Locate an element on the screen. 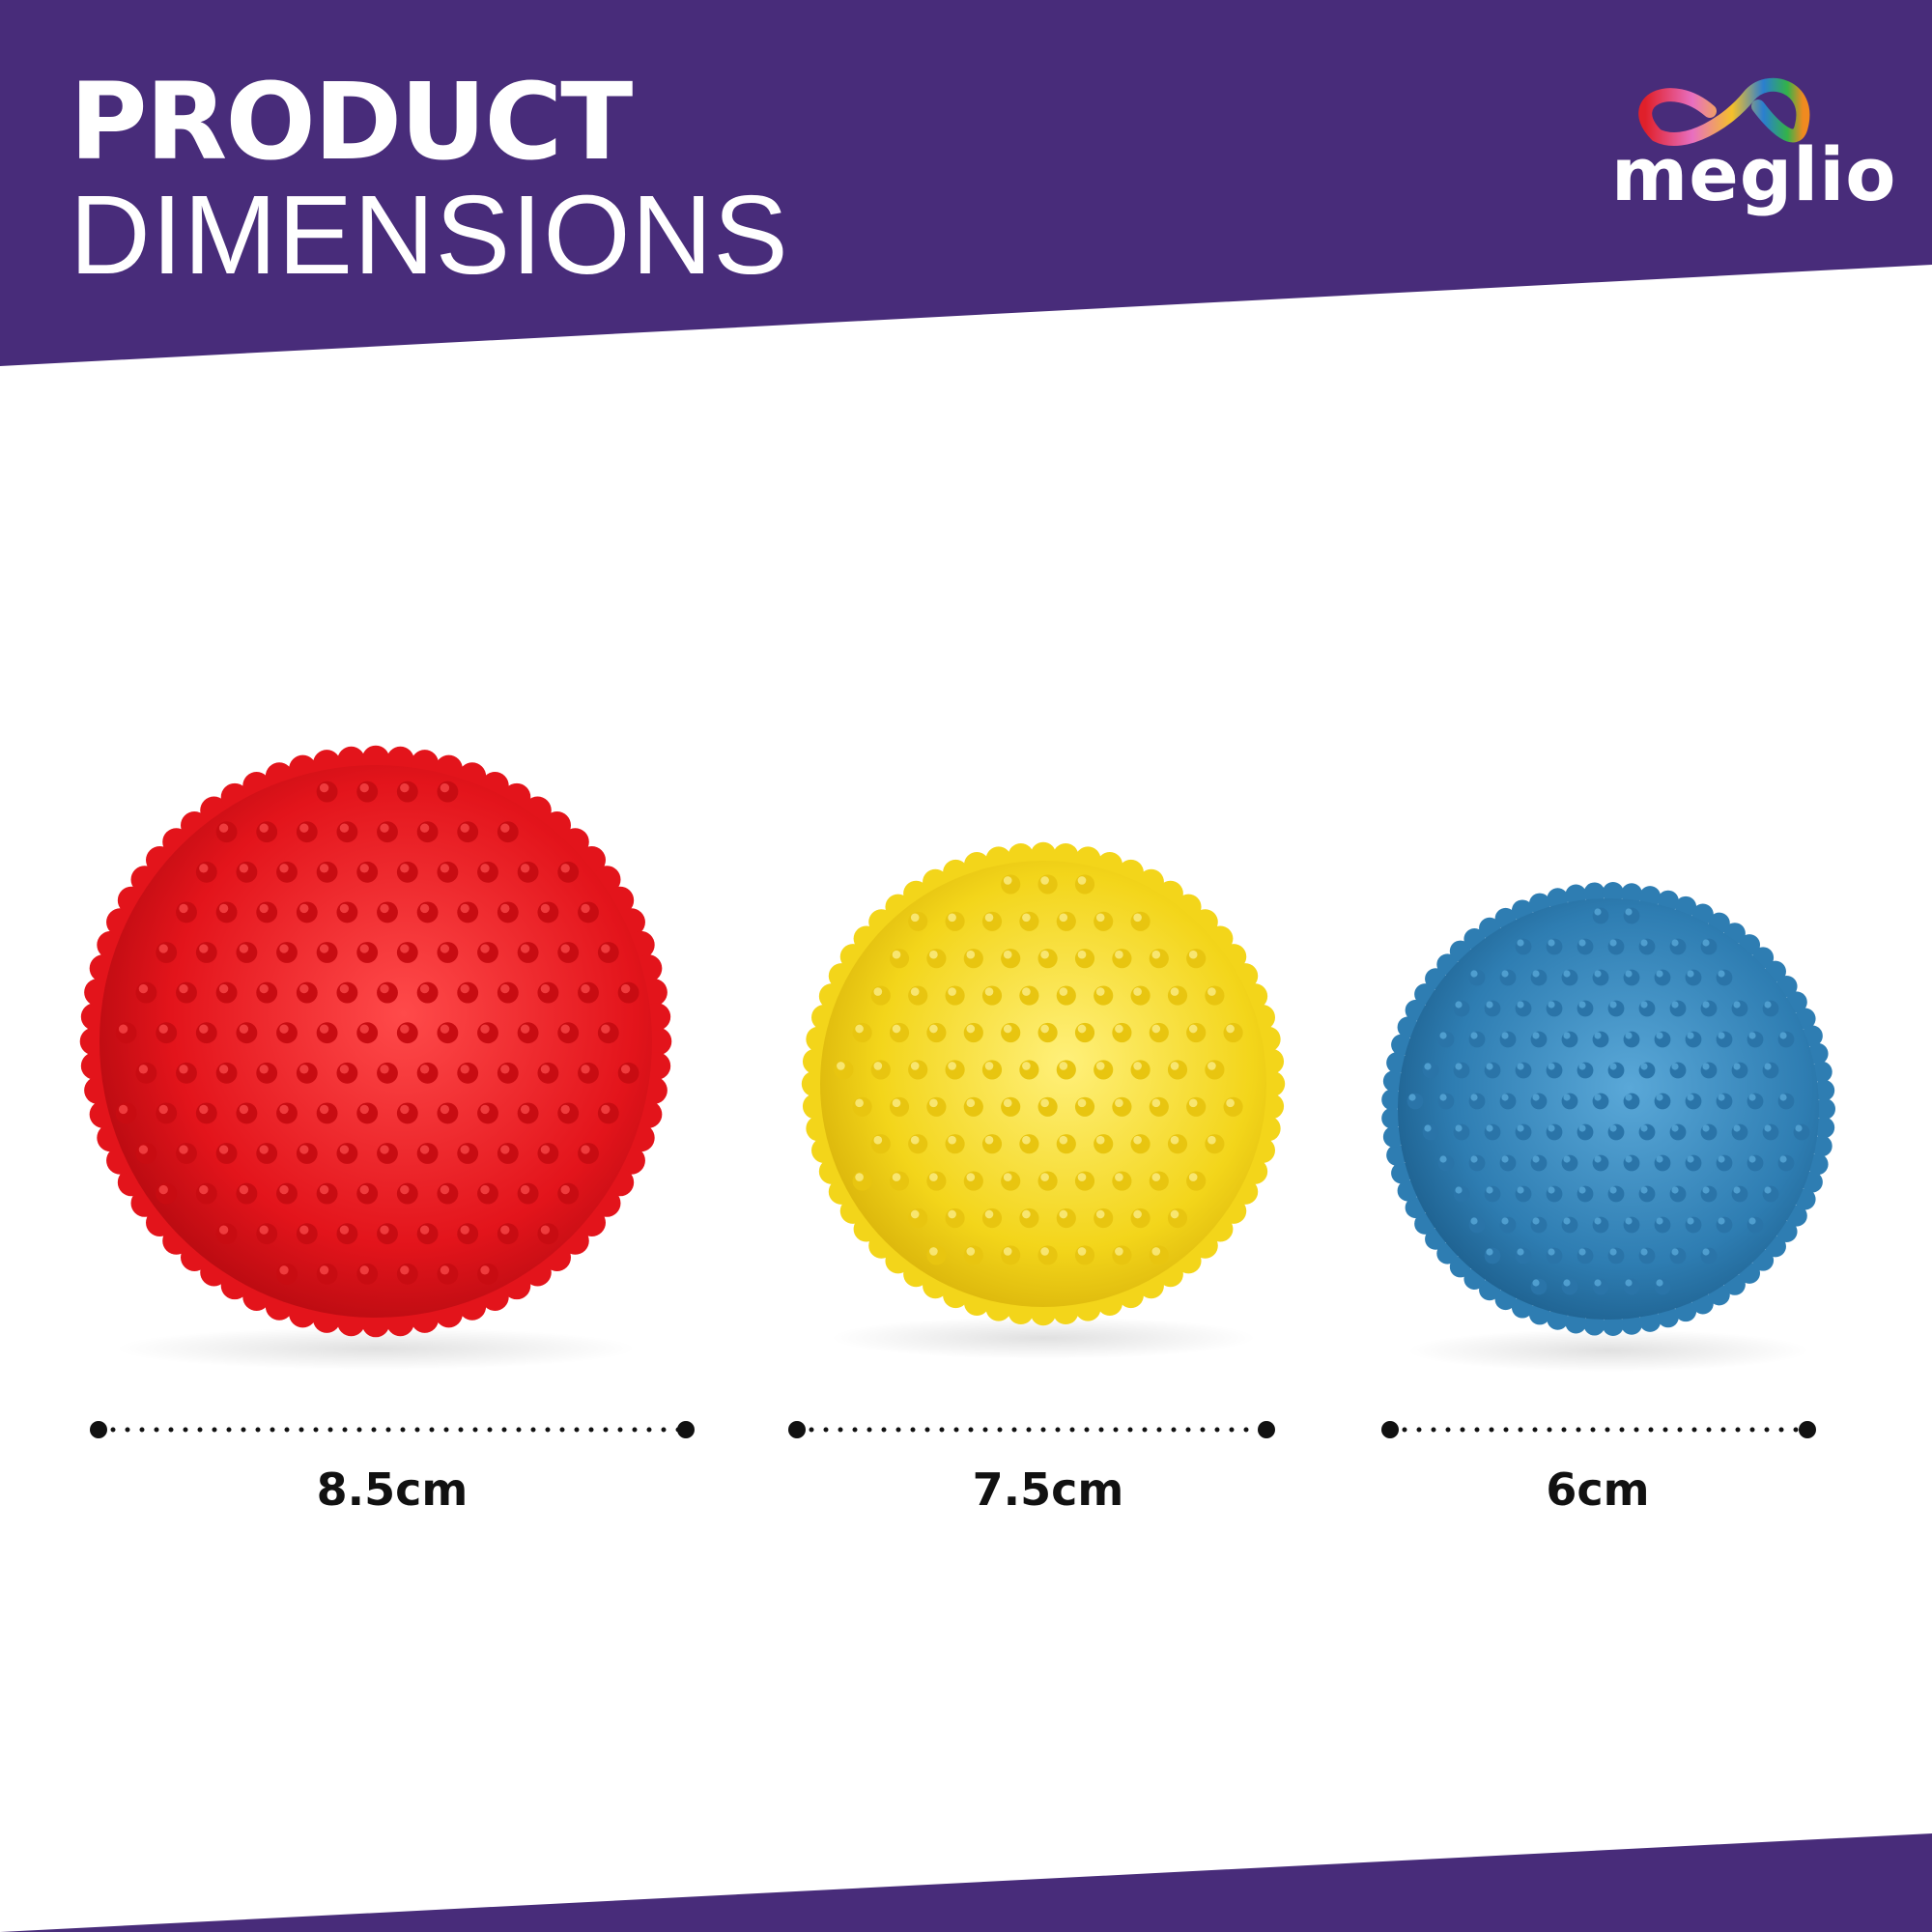  footer-band is located at coordinates (966, 1882).